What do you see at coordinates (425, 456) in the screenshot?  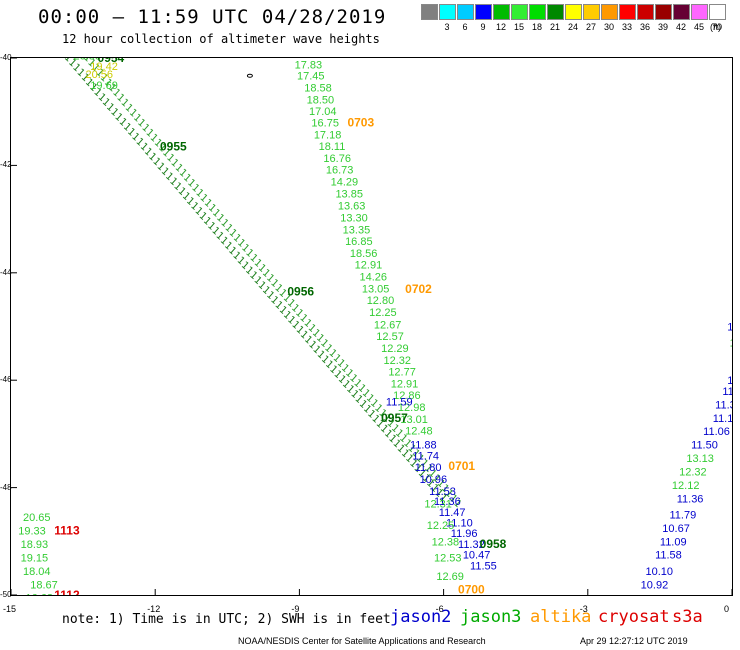 I see `wave-height-label: 11.74` at bounding box center [425, 456].